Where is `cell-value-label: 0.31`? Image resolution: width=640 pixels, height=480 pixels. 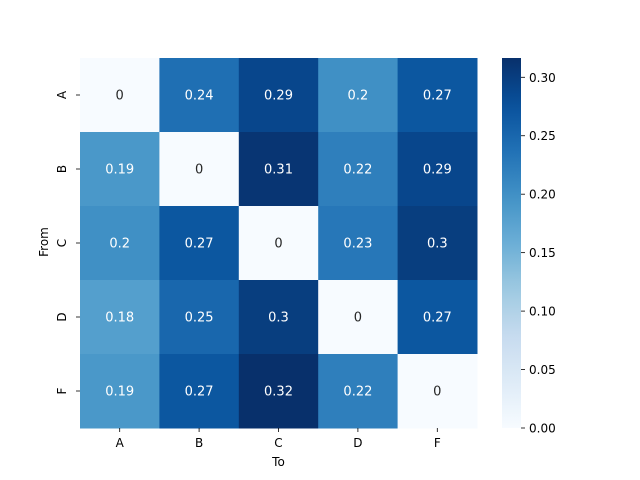 cell-value-label: 0.31 is located at coordinates (278, 170).